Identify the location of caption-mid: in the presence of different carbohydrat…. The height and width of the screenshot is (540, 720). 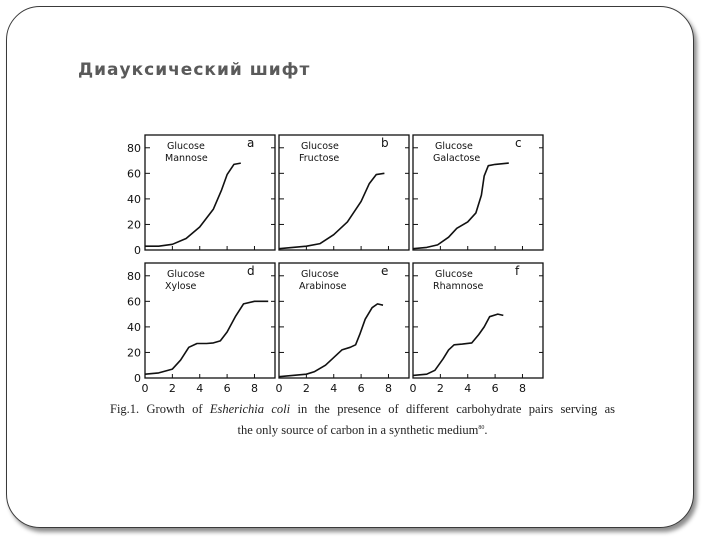
(456, 409).